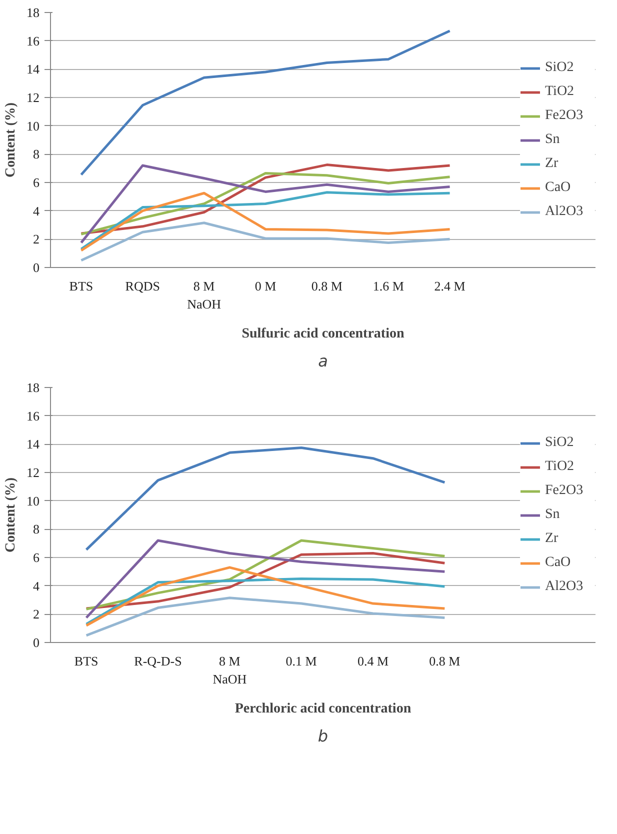 The width and height of the screenshot is (617, 834). Describe the element at coordinates (323, 361) in the screenshot. I see `text: a` at that location.